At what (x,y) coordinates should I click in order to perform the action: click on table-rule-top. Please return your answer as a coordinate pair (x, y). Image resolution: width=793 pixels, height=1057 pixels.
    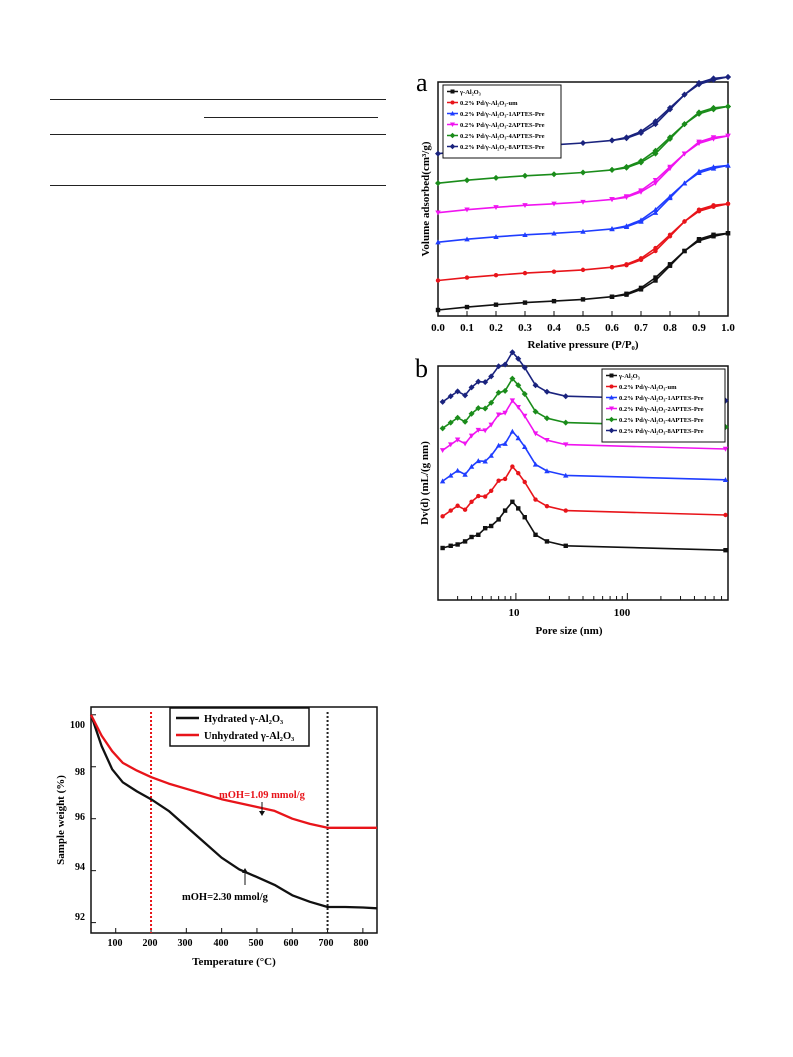
    Looking at the image, I should click on (218, 99).